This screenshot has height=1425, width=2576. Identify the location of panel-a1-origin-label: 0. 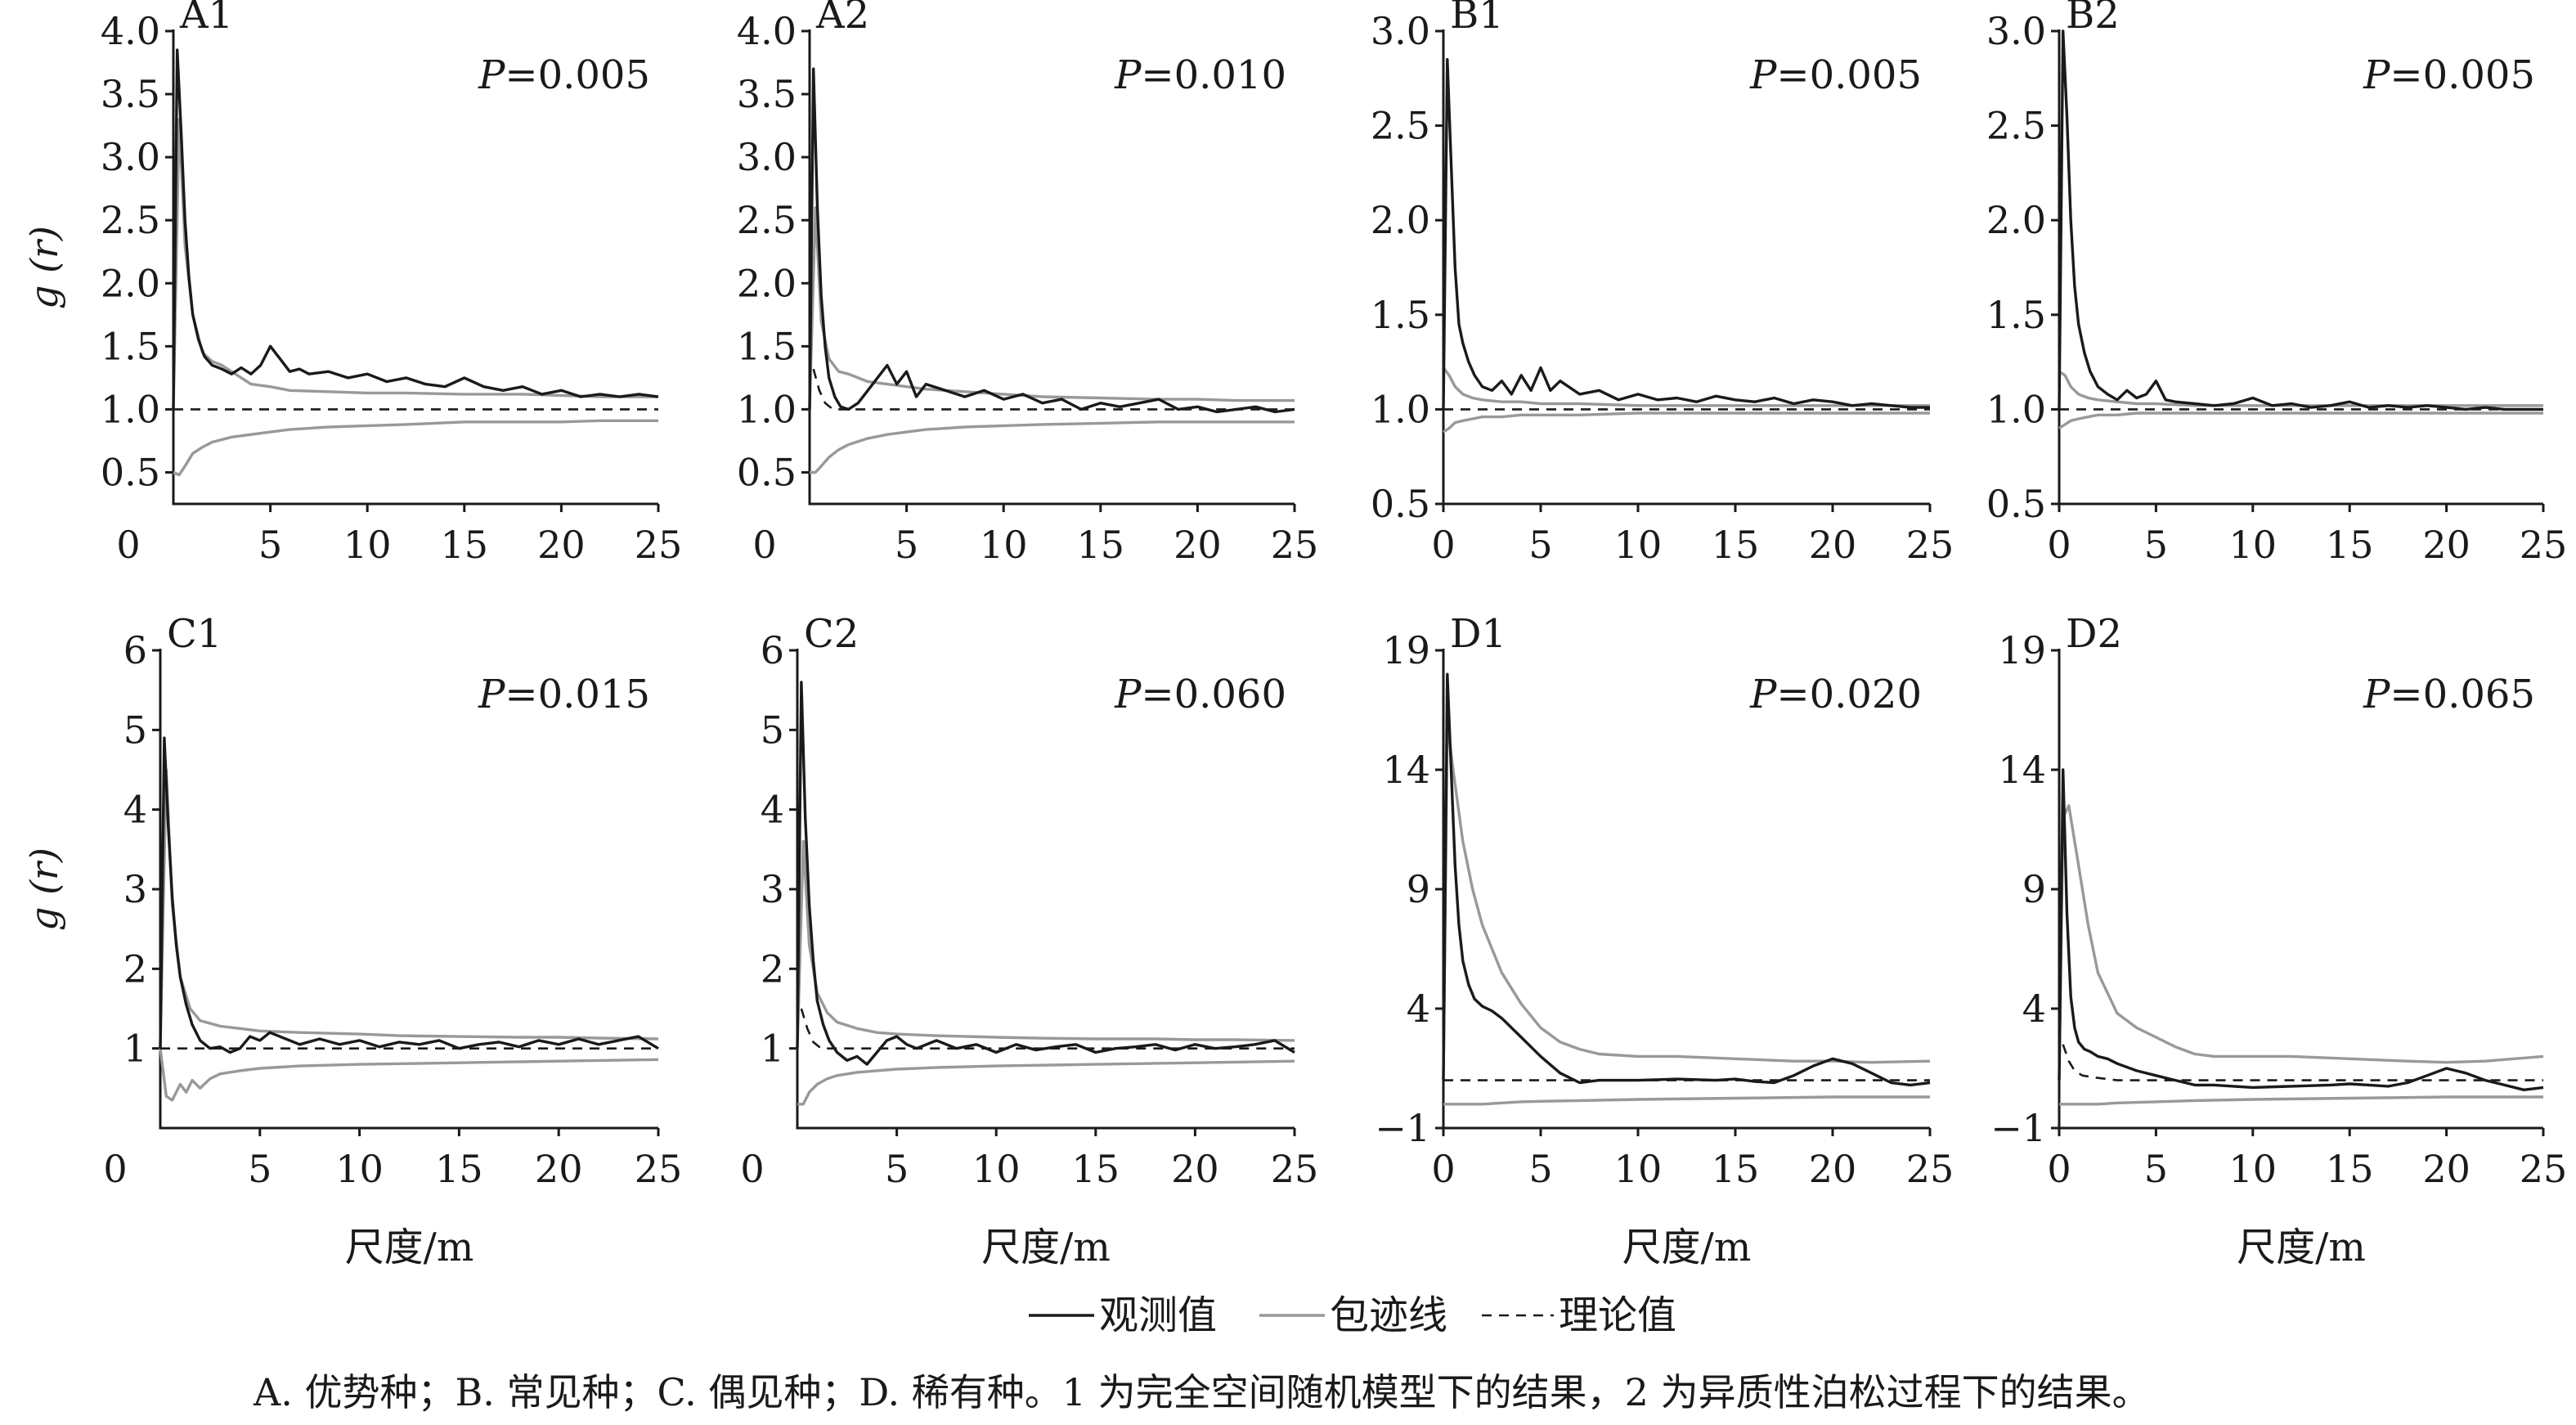
(128, 545).